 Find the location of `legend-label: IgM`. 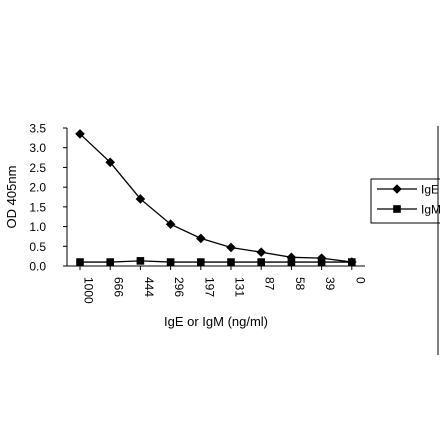

legend-label: IgM is located at coordinates (430, 210).